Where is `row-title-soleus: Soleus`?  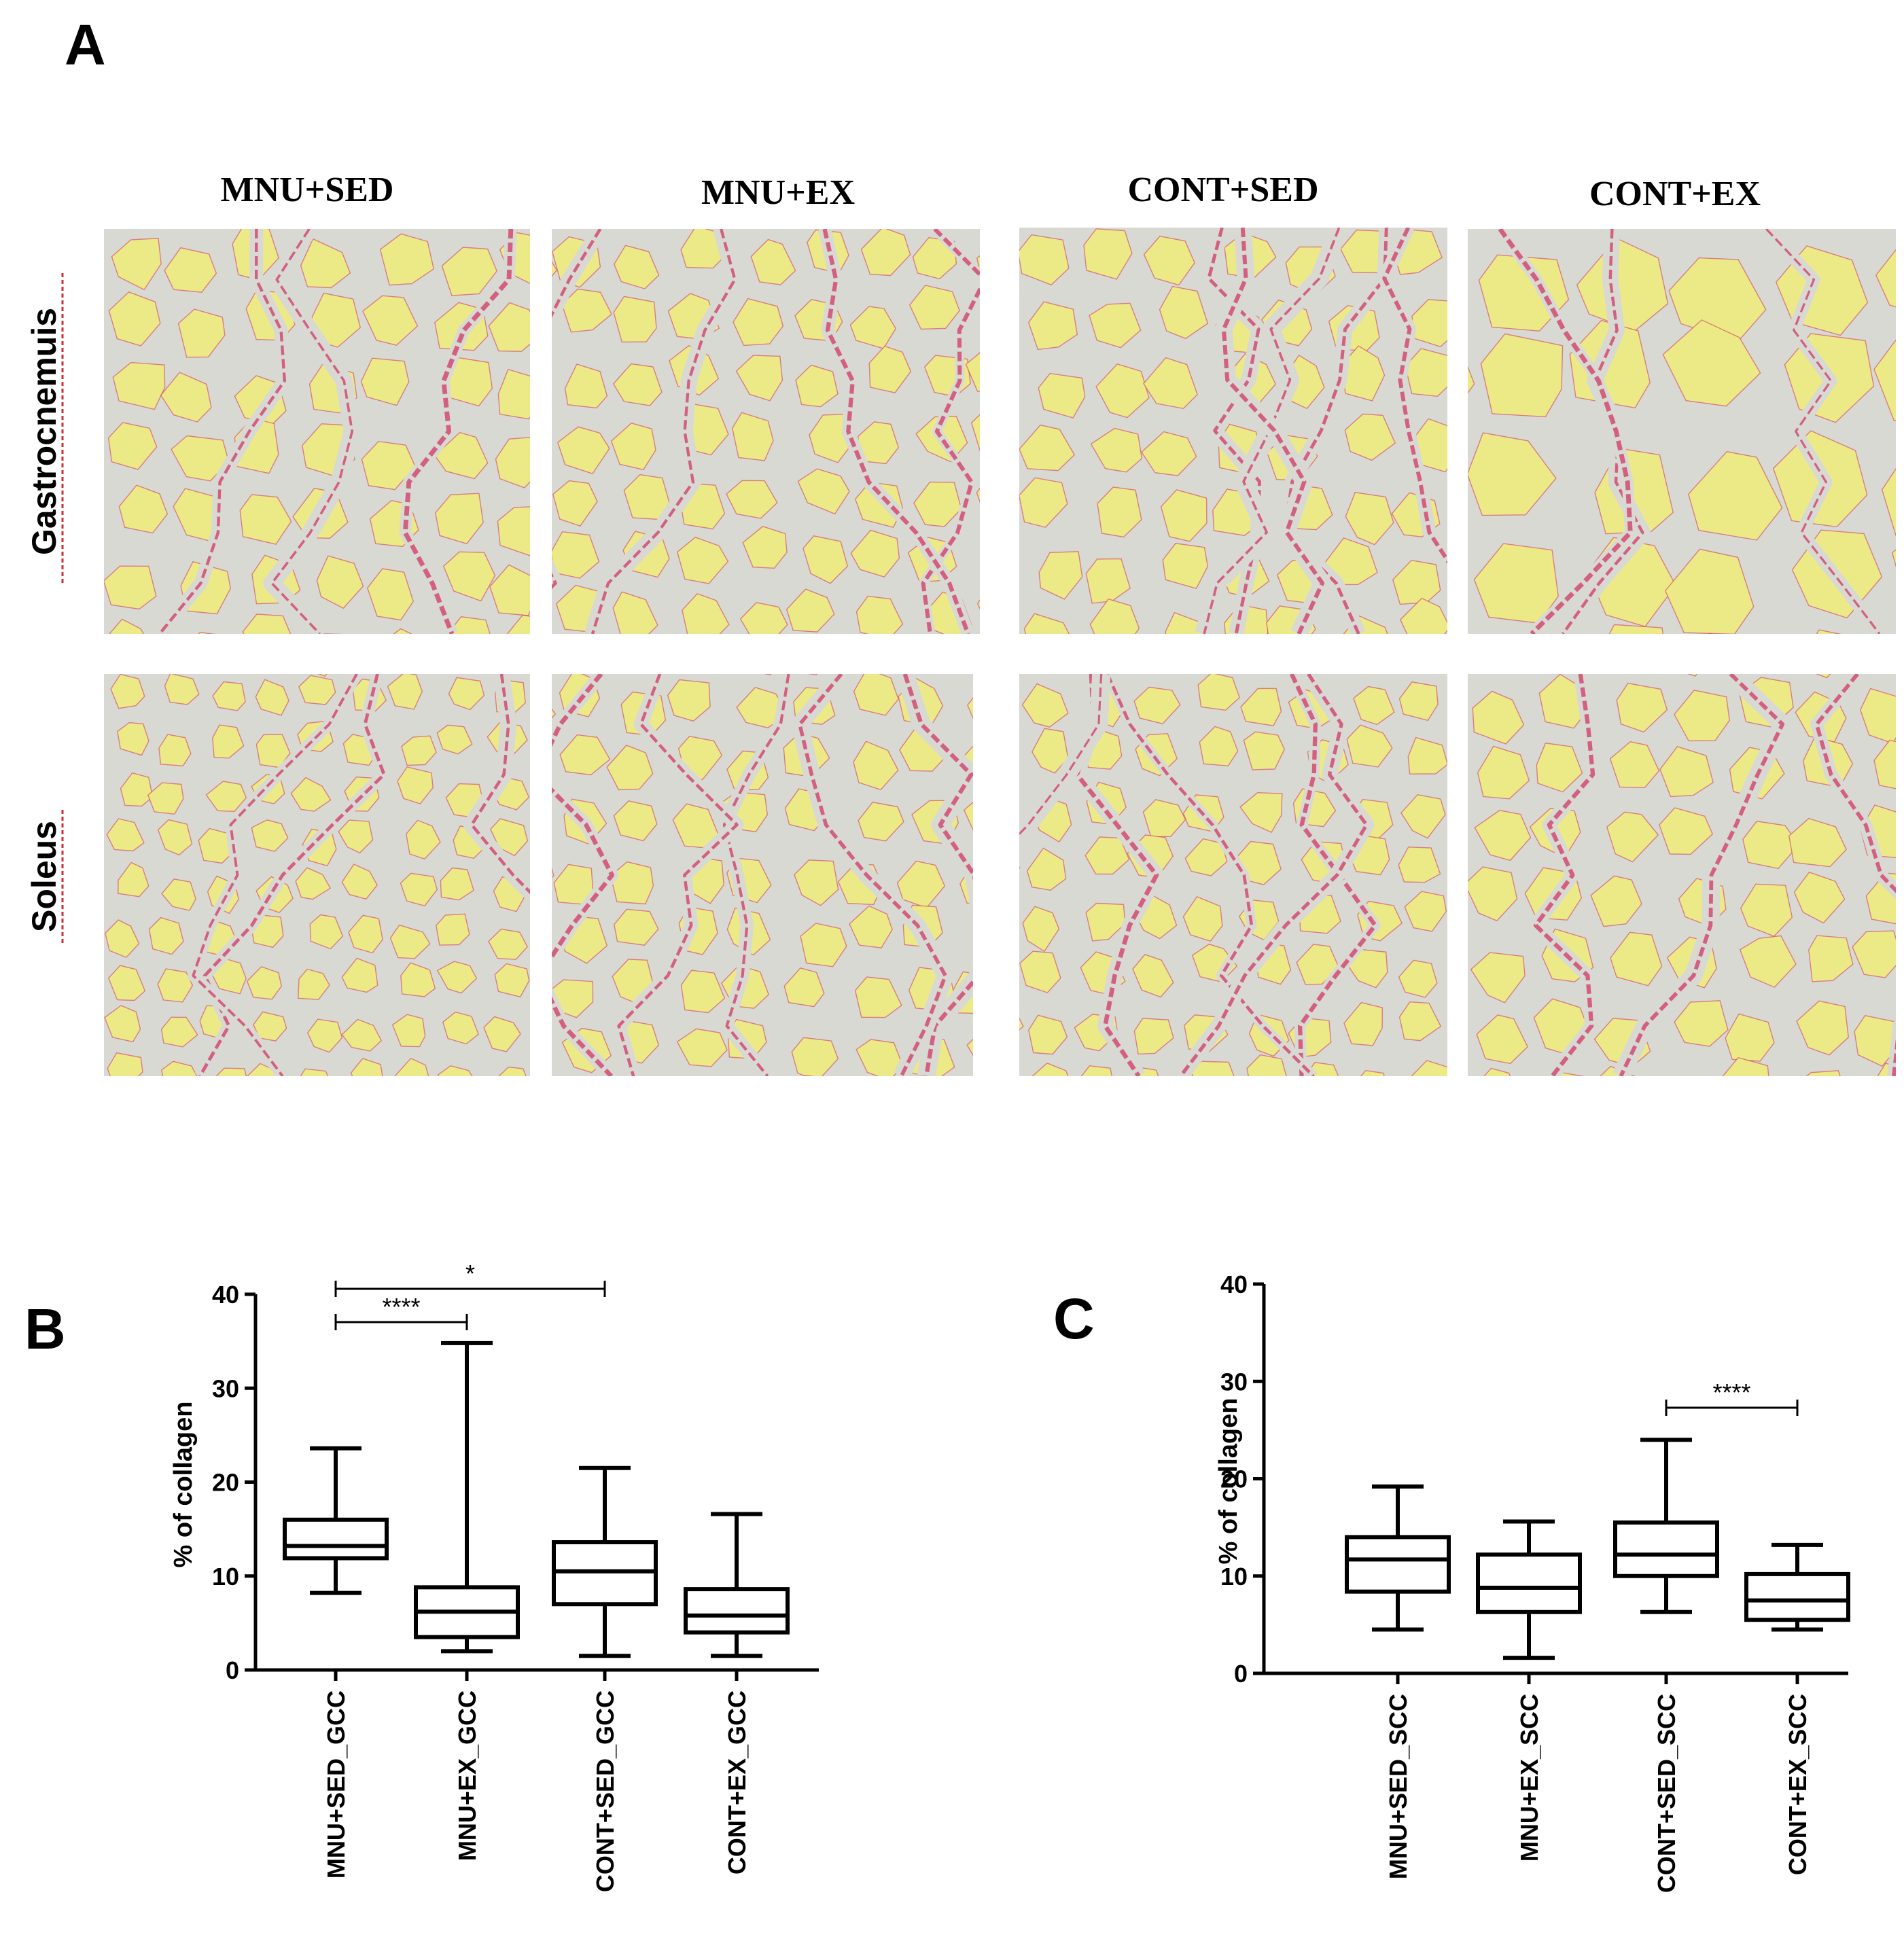 row-title-soleus: Soleus is located at coordinates (44, 877).